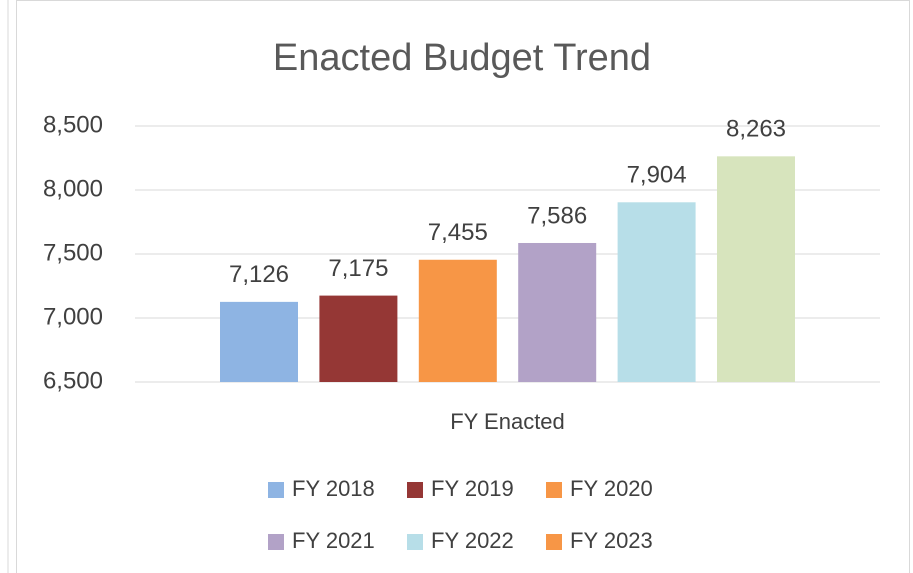  What do you see at coordinates (333, 488) in the screenshot?
I see `legend-label: FY 2018` at bounding box center [333, 488].